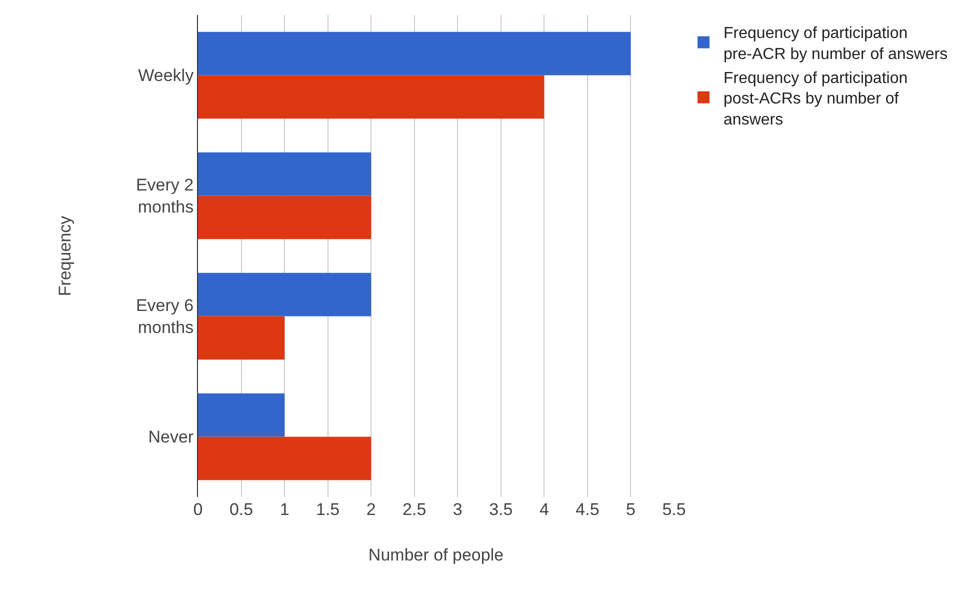 This screenshot has width=966, height=592. What do you see at coordinates (436, 554) in the screenshot?
I see `x-axis-title: Number of people` at bounding box center [436, 554].